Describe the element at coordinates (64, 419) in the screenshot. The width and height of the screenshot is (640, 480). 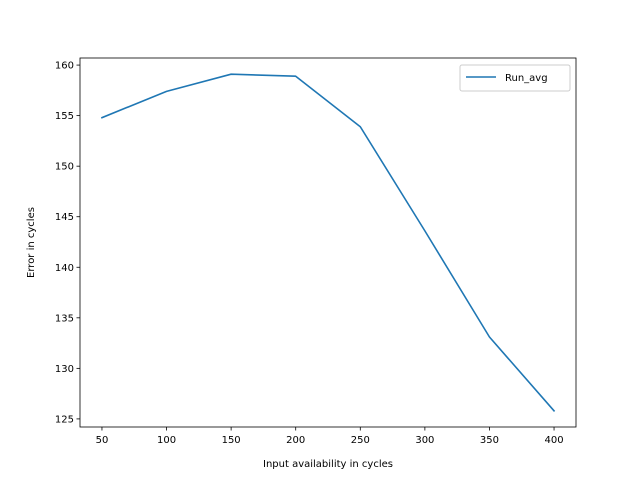
I see `y-tick-label: 125` at that location.